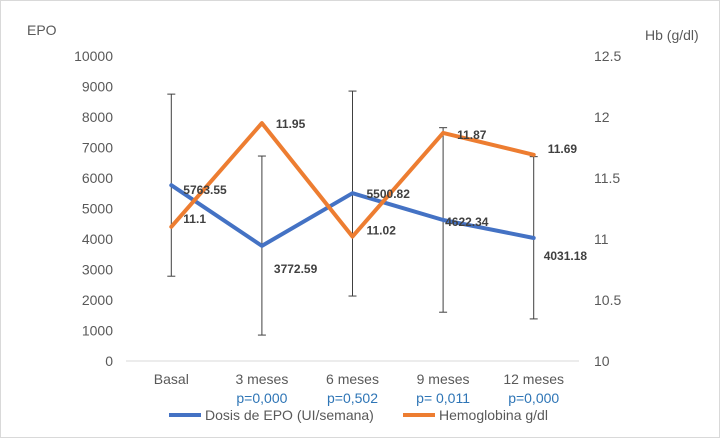 Image resolution: width=720 pixels, height=439 pixels. What do you see at coordinates (352, 215) in the screenshot?
I see `epo-dose-line` at bounding box center [352, 215].